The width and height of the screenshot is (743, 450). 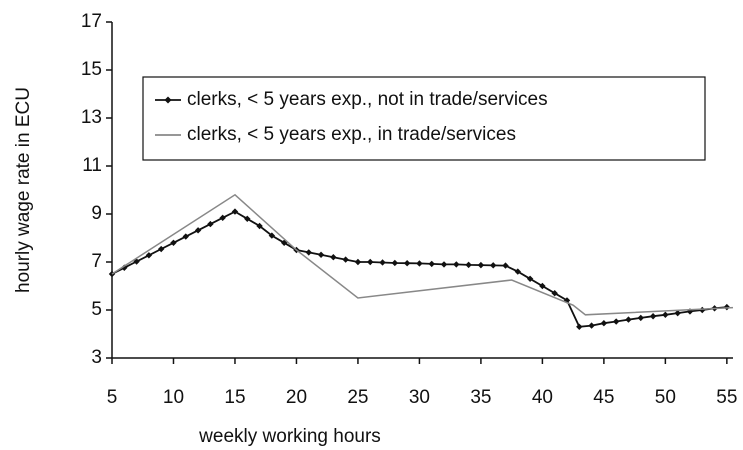 I want to click on x-tick-label: 20, so click(x=296, y=397).